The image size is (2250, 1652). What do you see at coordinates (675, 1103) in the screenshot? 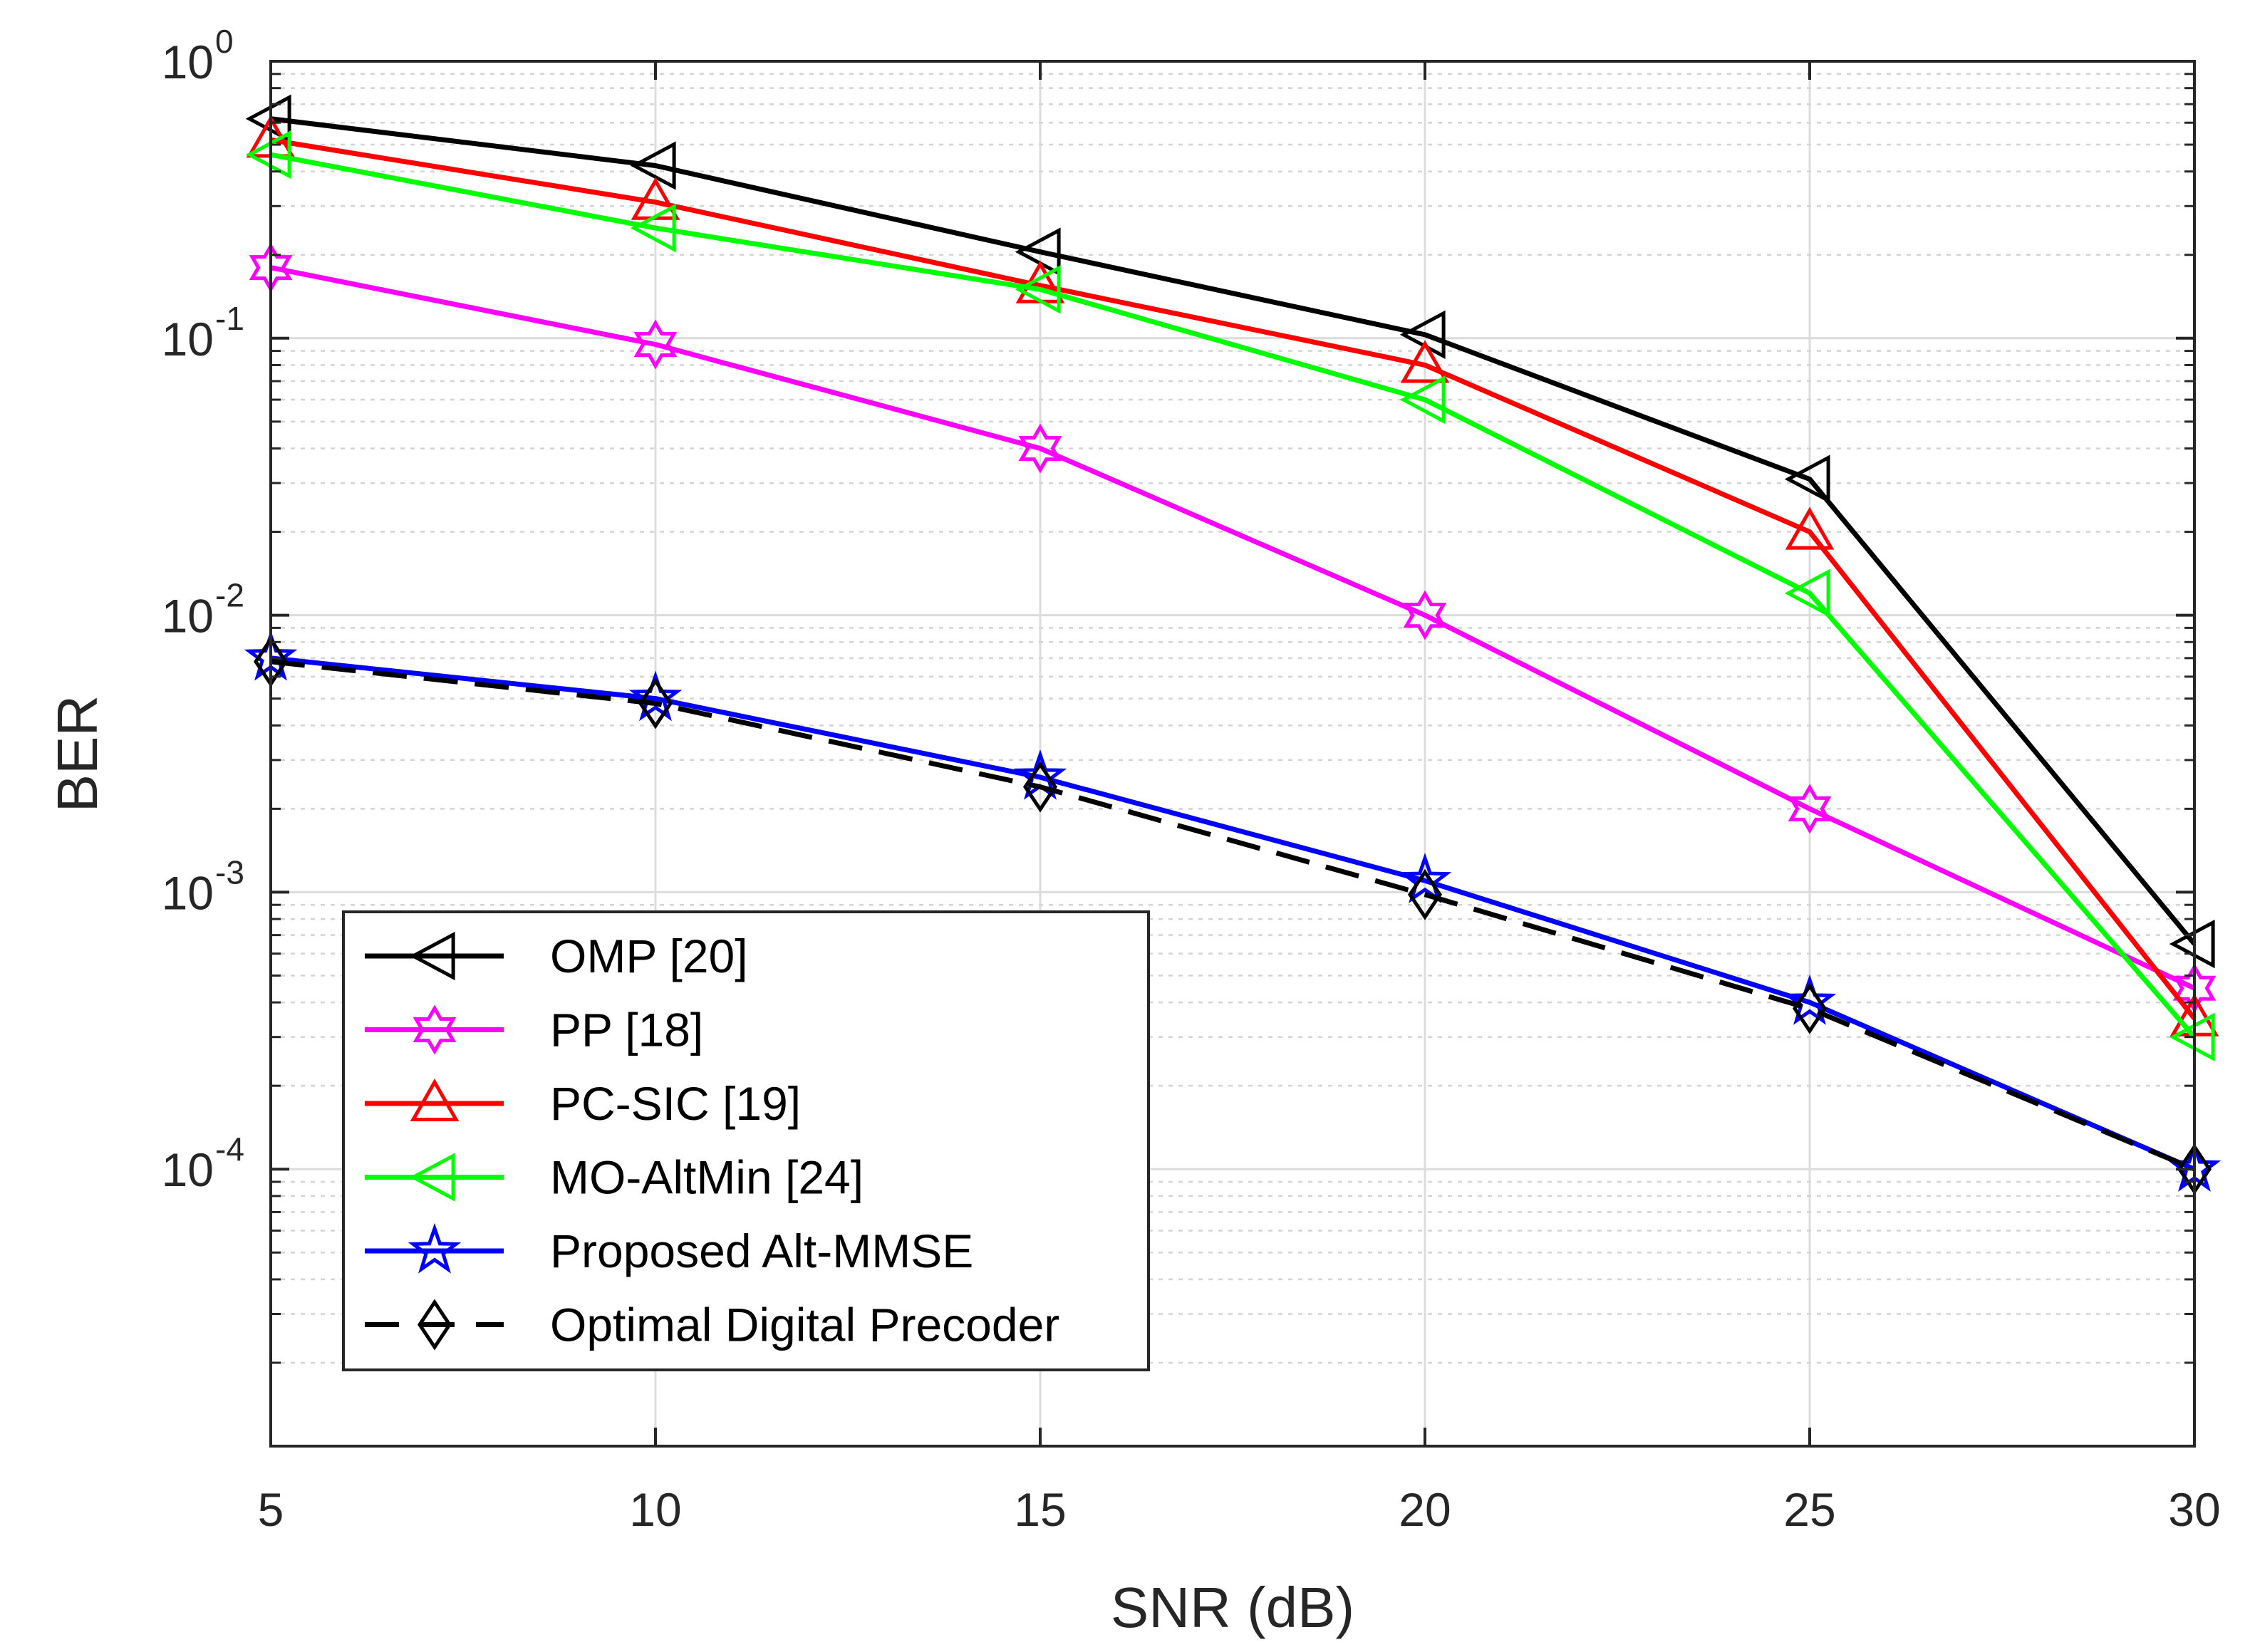
I see `legend-label: PC-SIC [19]` at bounding box center [675, 1103].